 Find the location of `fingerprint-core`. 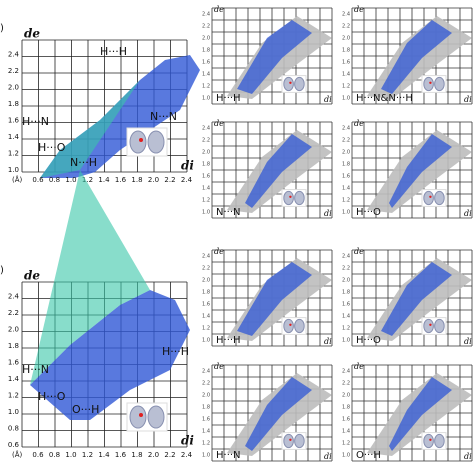

fingerprint-core is located at coordinates (90, 129).